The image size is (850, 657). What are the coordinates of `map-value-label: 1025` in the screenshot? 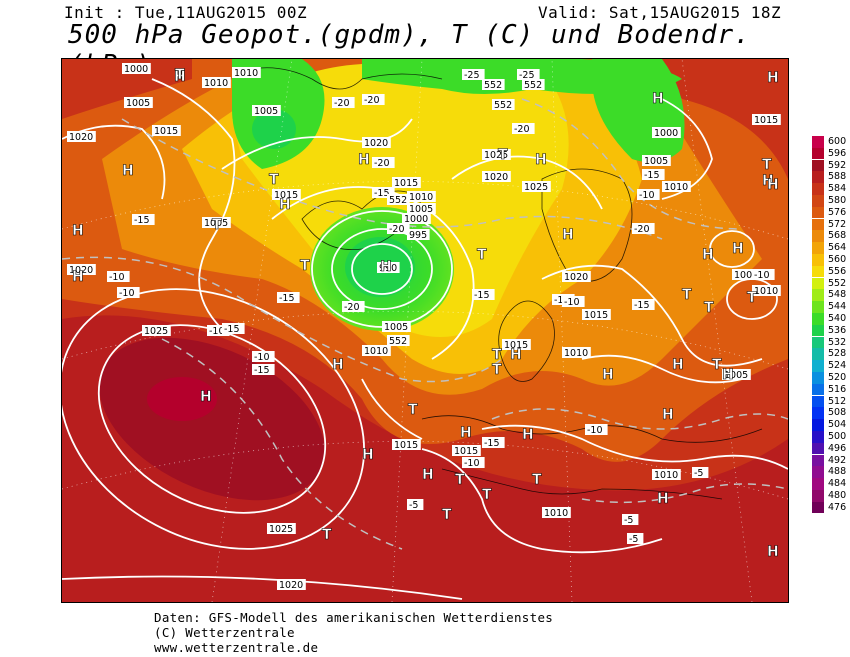 It's located at (281, 529).